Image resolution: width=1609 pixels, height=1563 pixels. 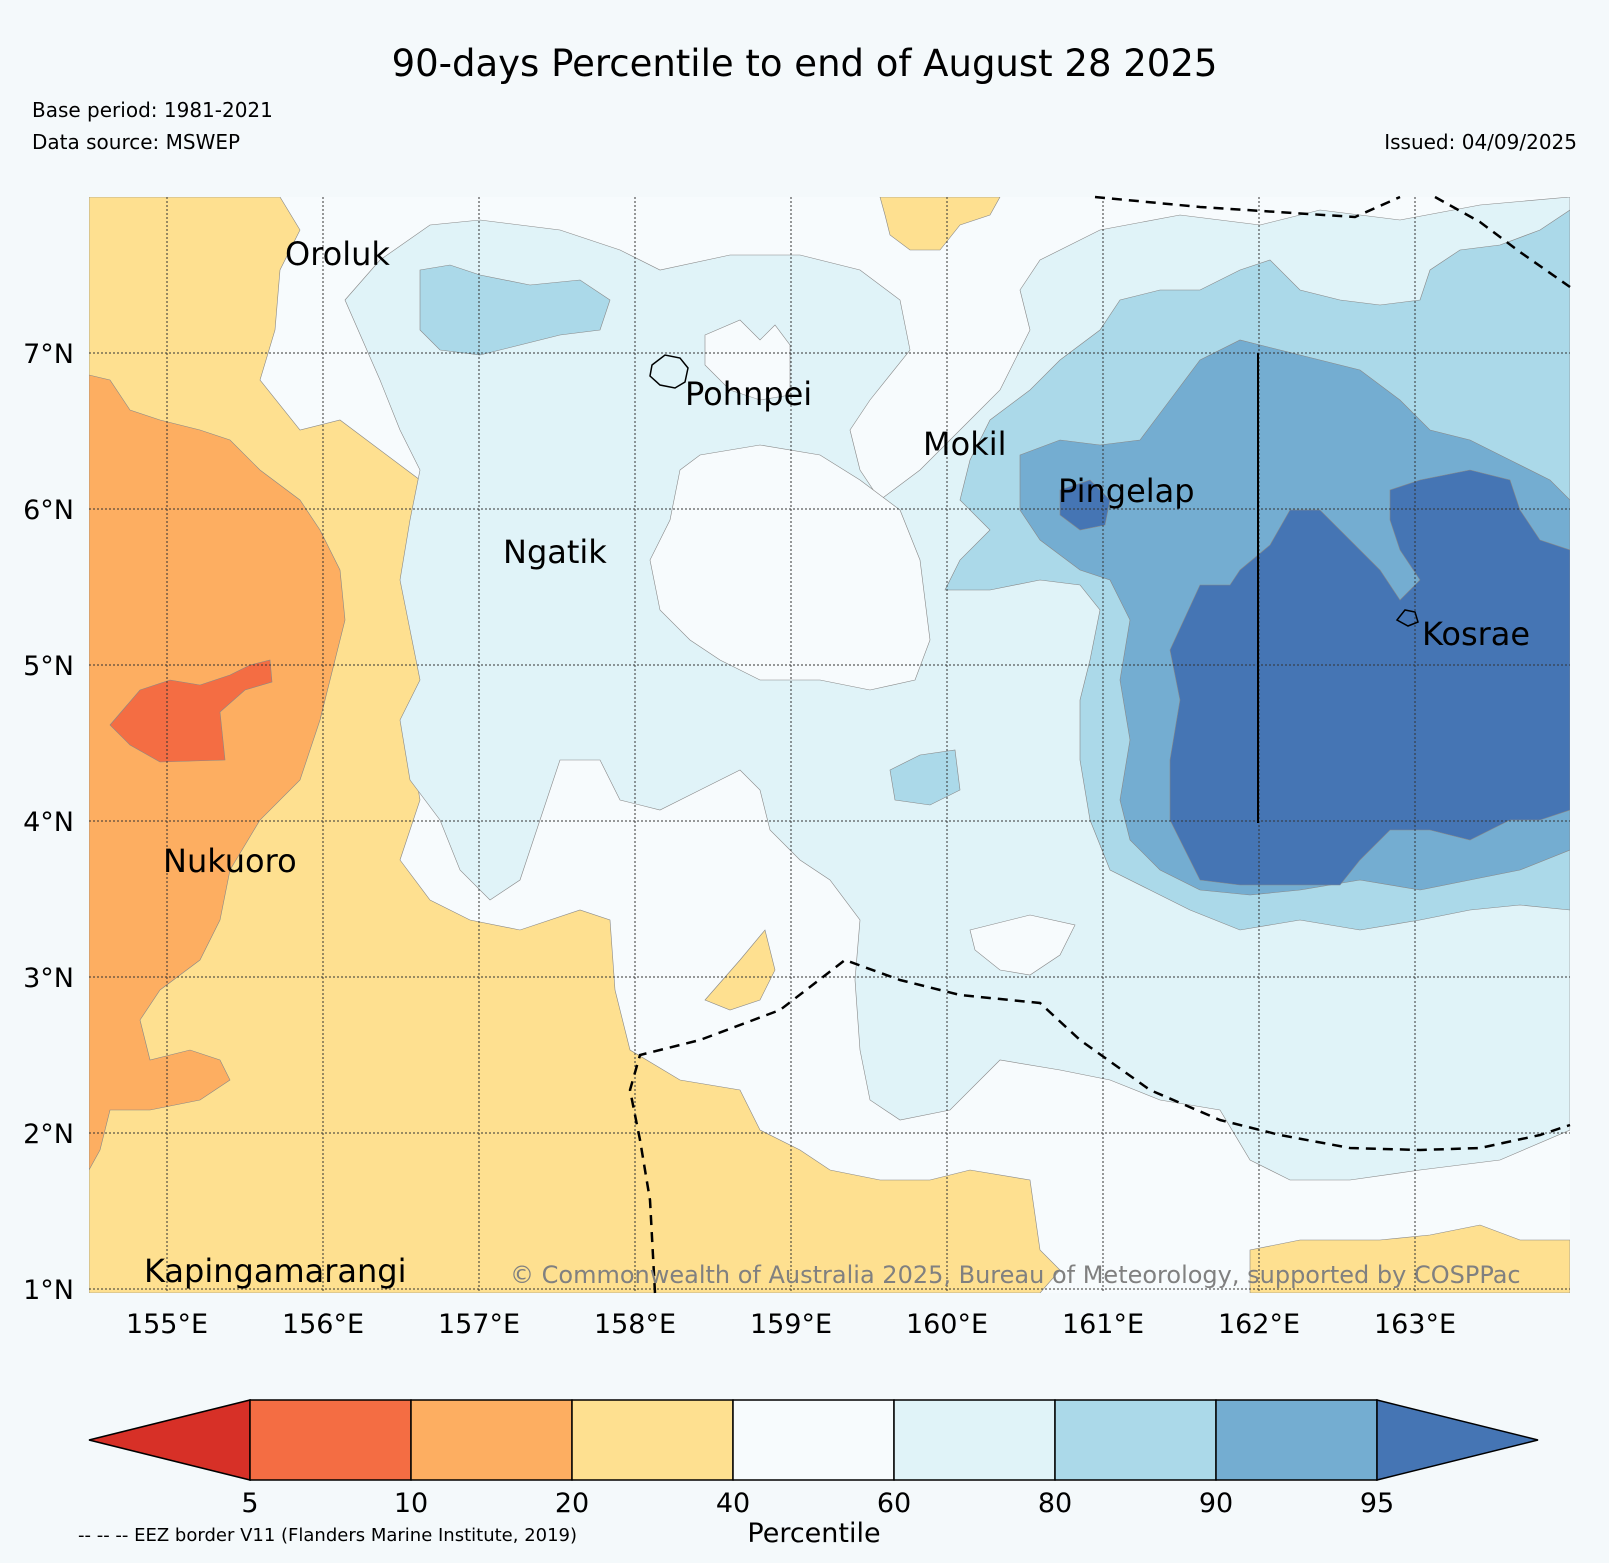 What do you see at coordinates (894, 1503) in the screenshot?
I see `colorbar-tick-label: 60` at bounding box center [894, 1503].